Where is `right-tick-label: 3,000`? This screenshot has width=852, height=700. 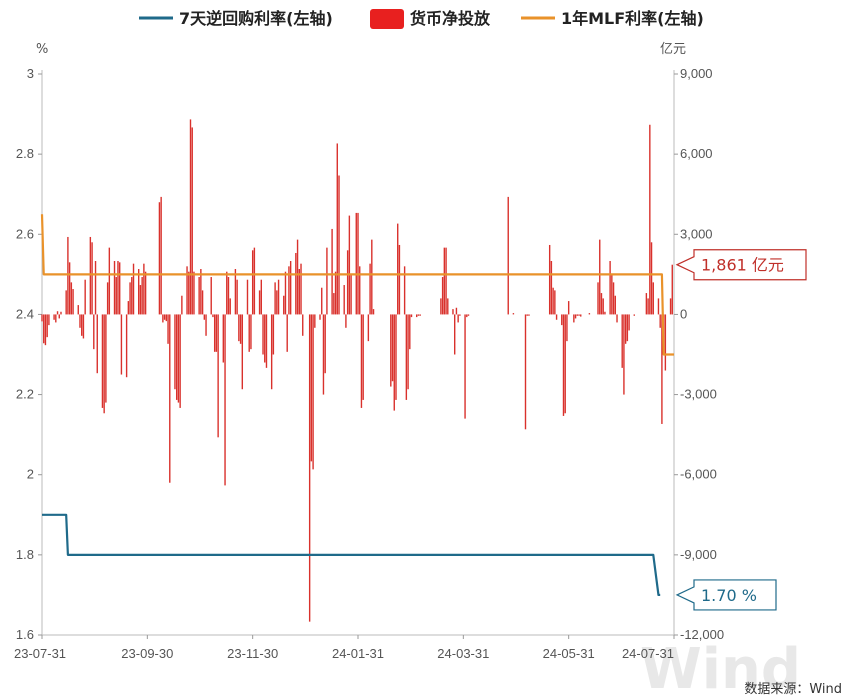 right-tick-label: 3,000 is located at coordinates (696, 233).